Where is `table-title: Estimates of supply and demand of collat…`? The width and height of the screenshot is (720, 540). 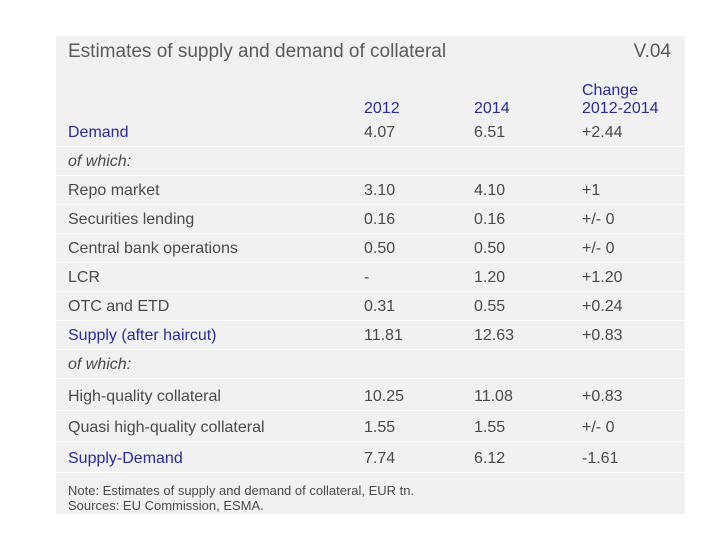 table-title: Estimates of supply and demand of collat… is located at coordinates (257, 51).